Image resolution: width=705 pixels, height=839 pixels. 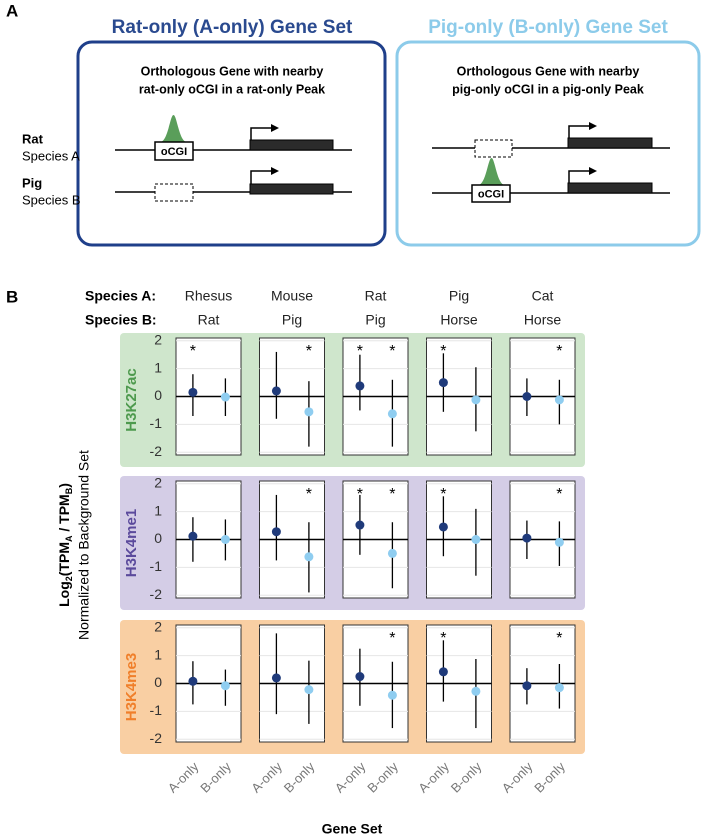 I want to click on species-sub: Species A, so click(x=51, y=155).